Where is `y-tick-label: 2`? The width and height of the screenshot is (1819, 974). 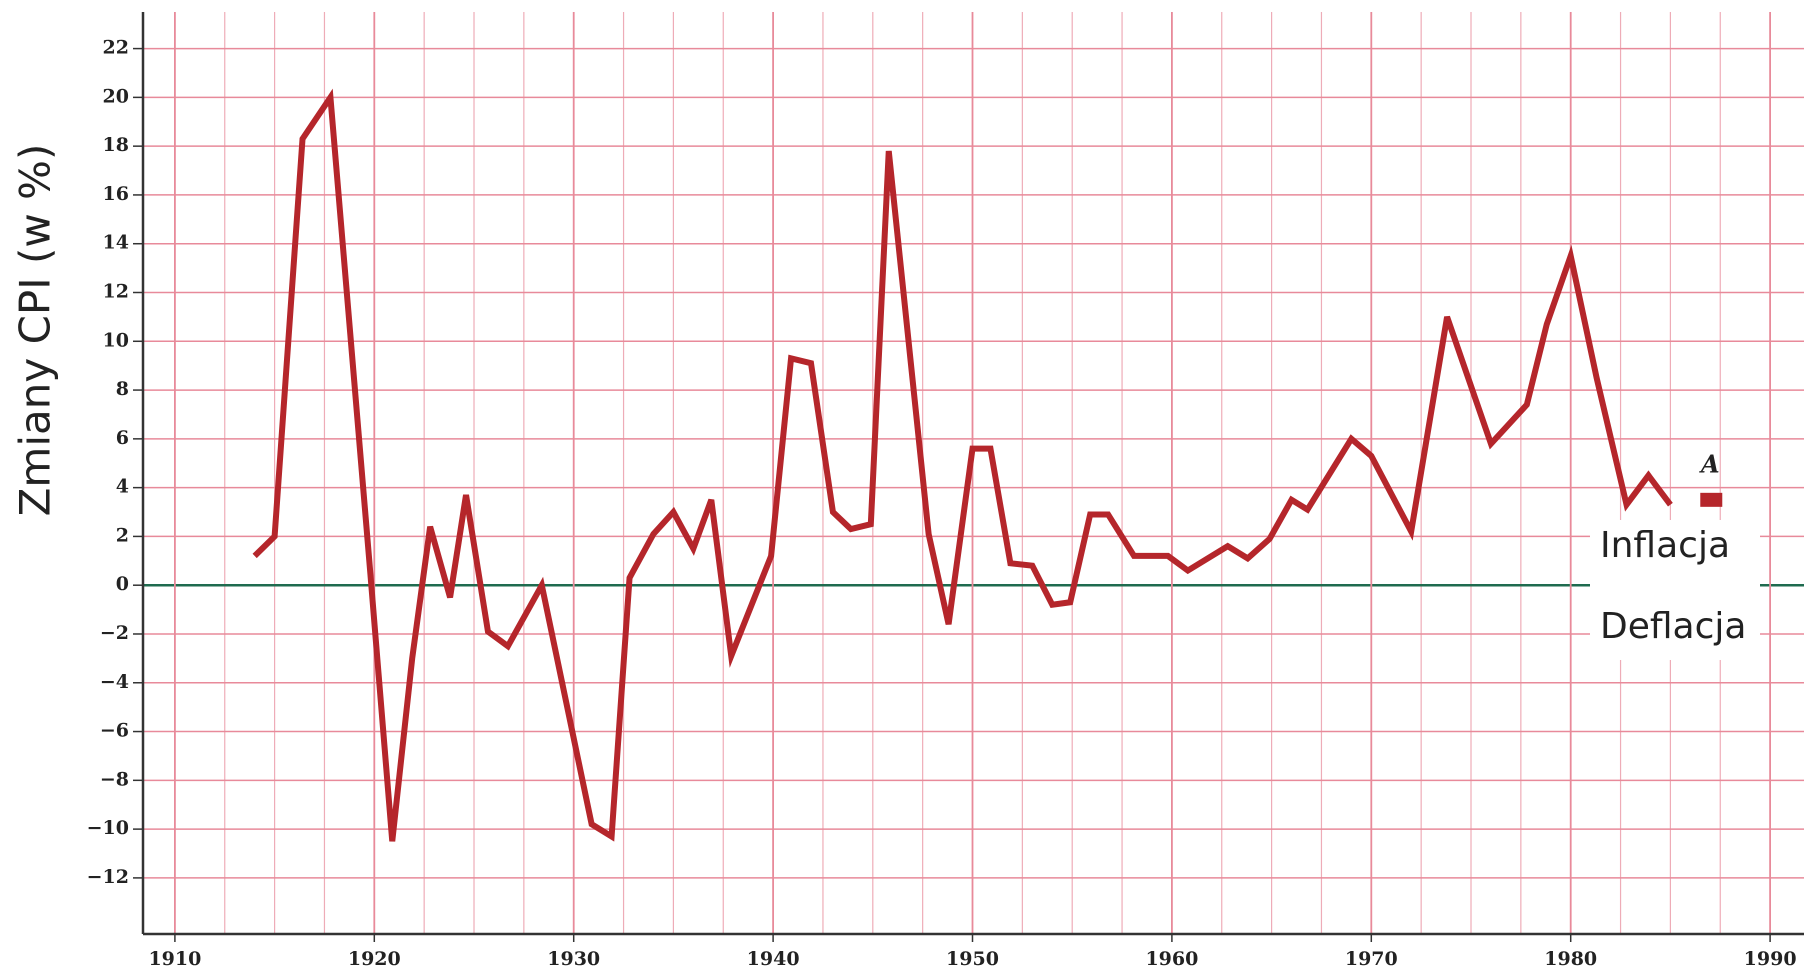
y-tick-label: 2 is located at coordinates (122, 535).